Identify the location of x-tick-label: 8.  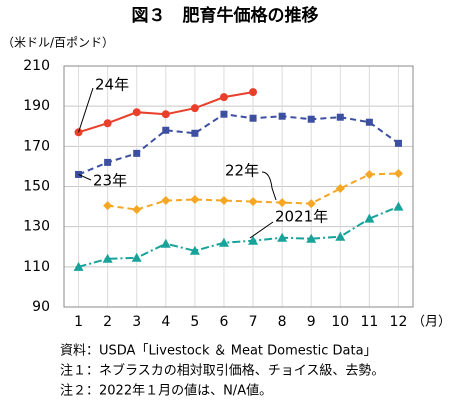
(282, 322).